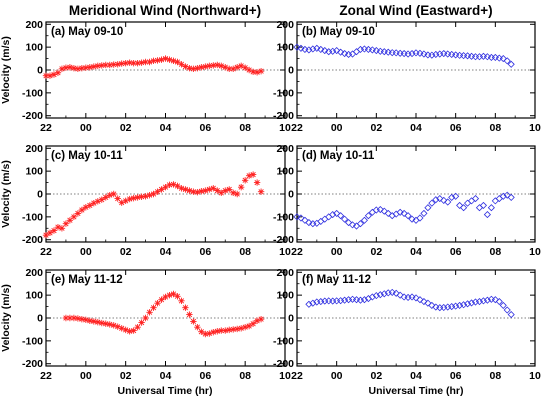 Image resolution: width=550 pixels, height=400 pixels. I want to click on y-tick-label: -100, so click(32, 217).